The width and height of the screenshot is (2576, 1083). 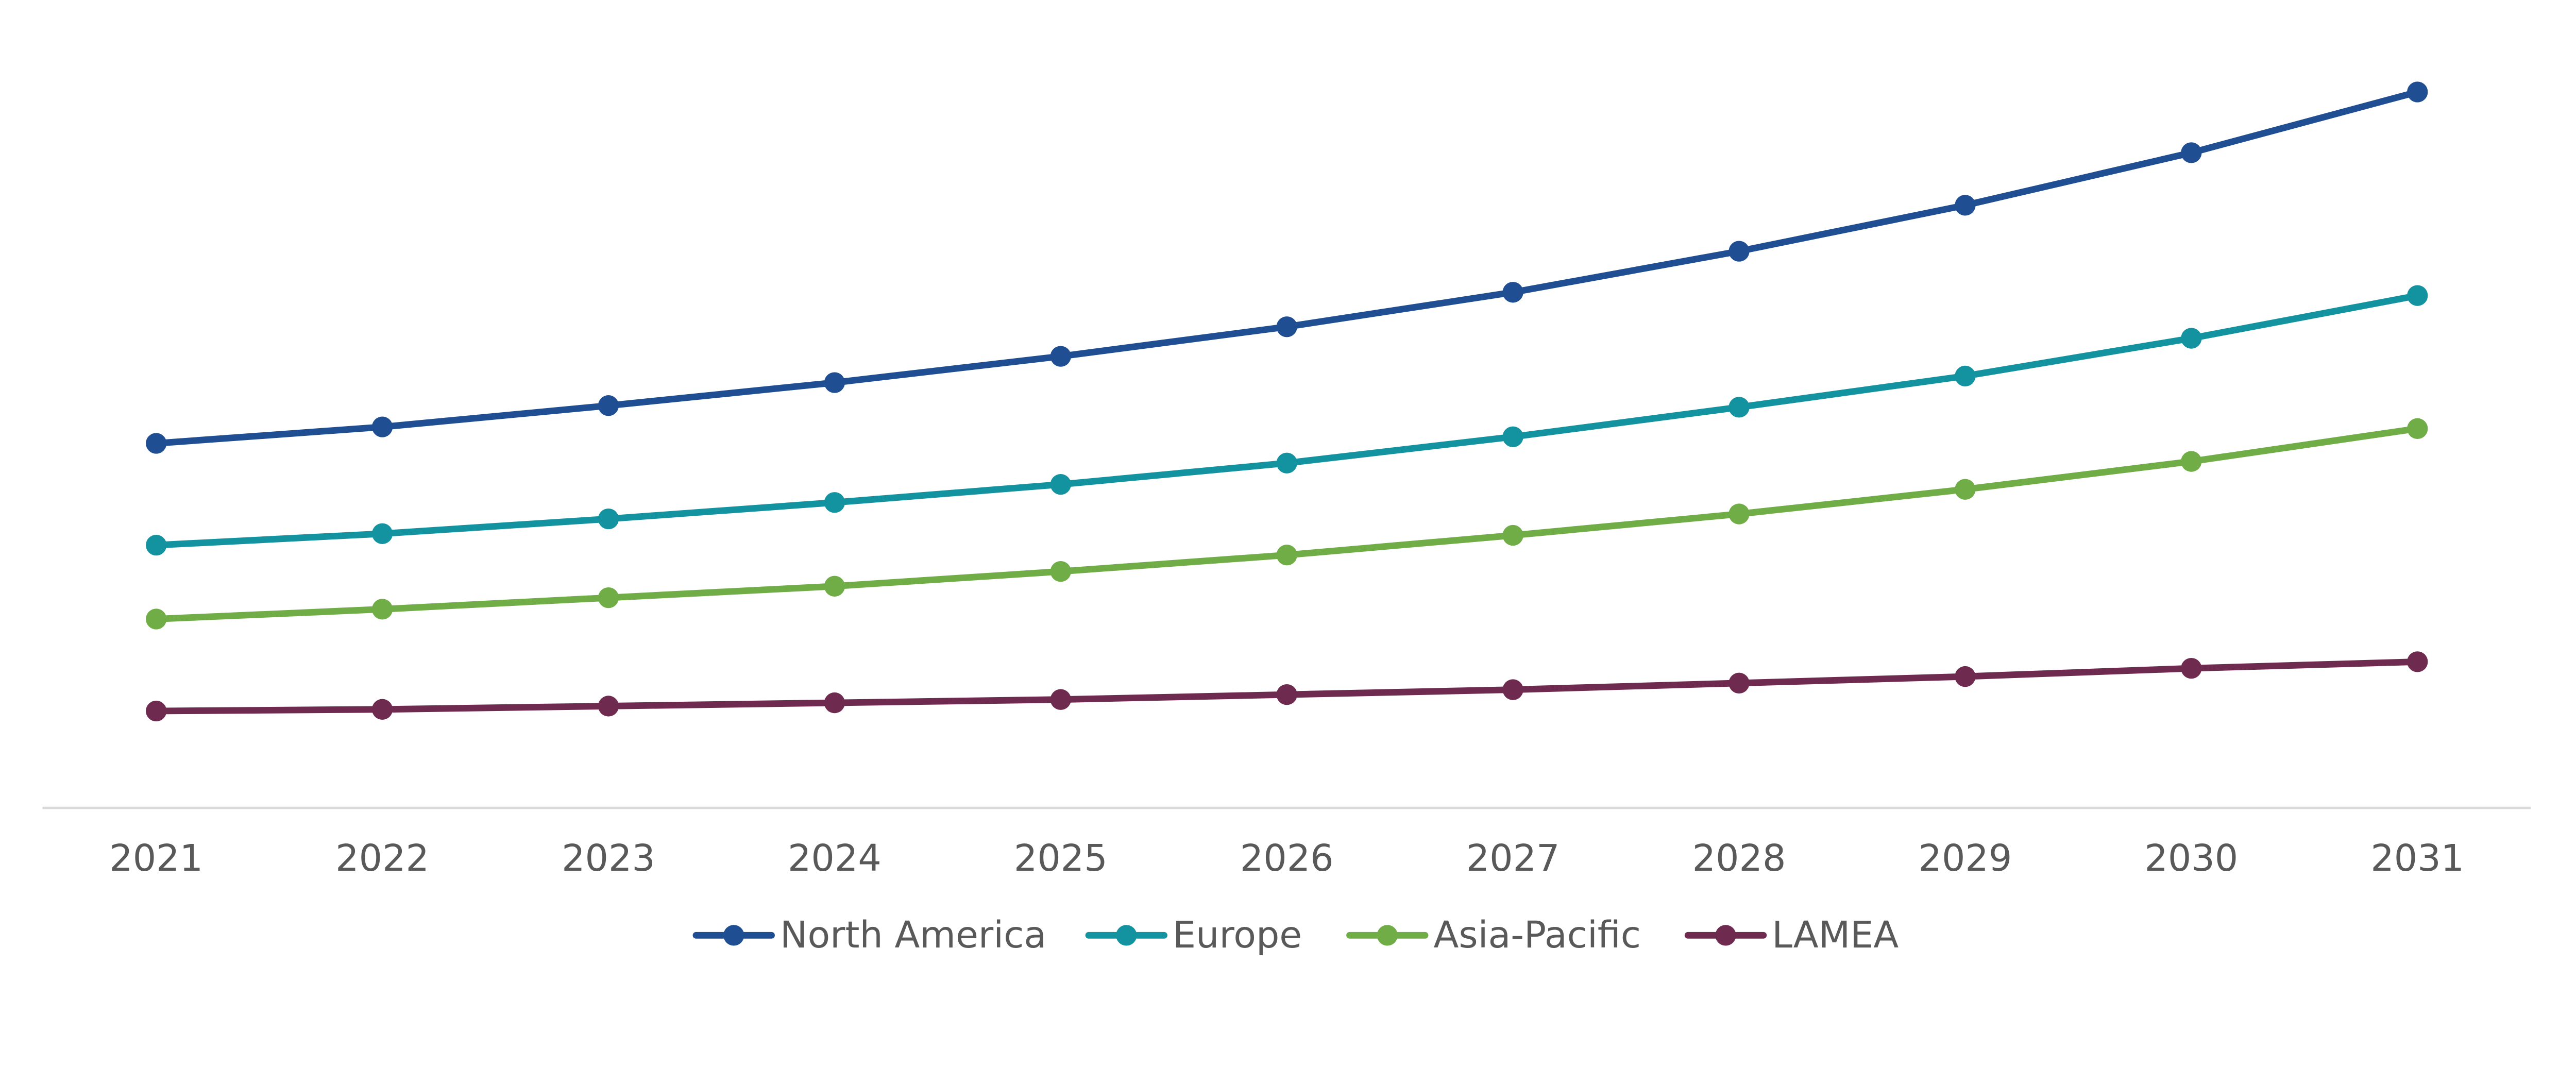 I want to click on data-point-europe-2025, so click(x=1060, y=484).